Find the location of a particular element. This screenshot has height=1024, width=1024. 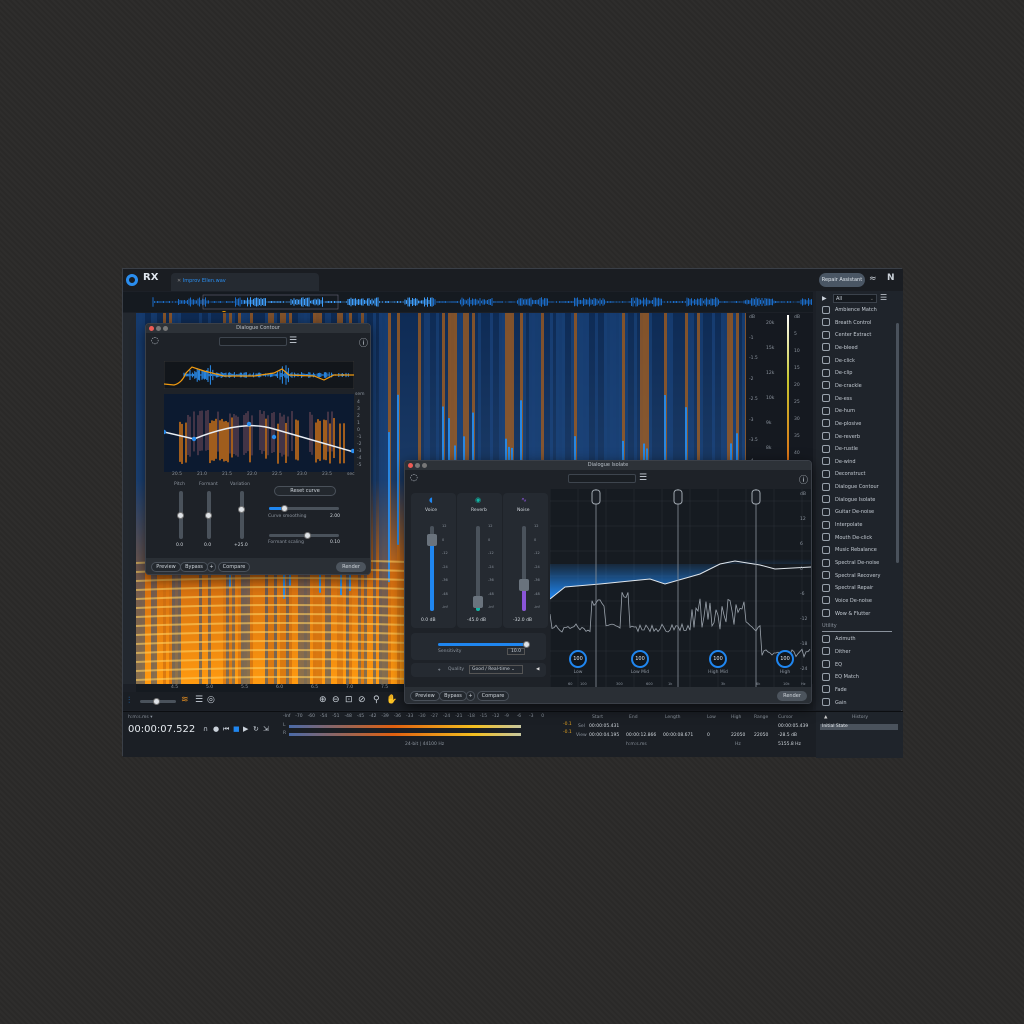

formant-value: 0.0 is located at coordinates (208, 545).